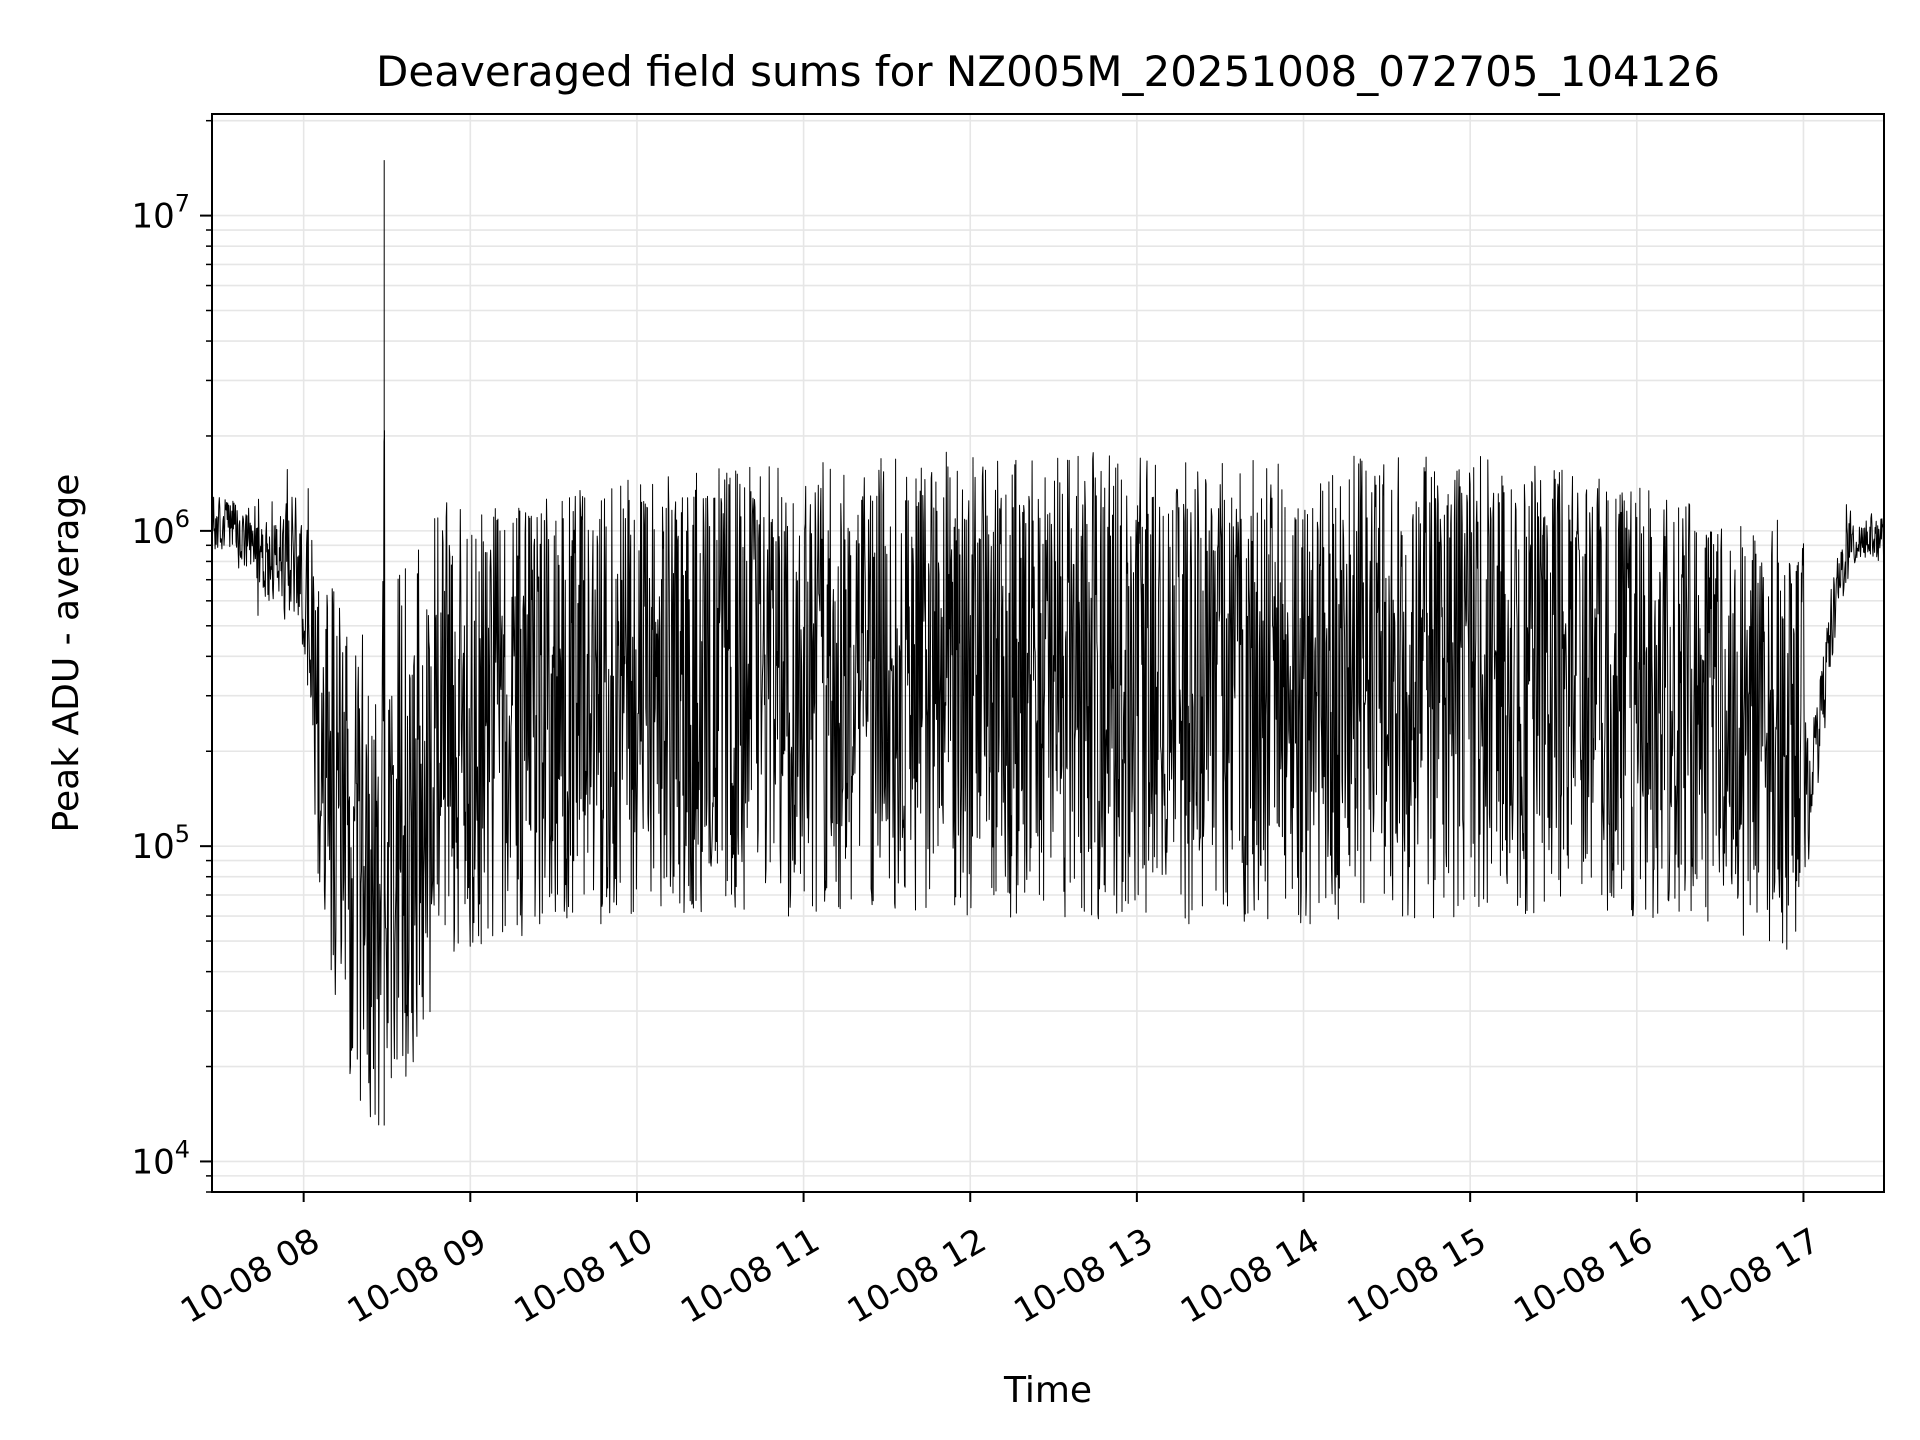 This screenshot has height=1440, width=1920. I want to click on y-tick-label-0: 10⁴, so click(160, 1158).